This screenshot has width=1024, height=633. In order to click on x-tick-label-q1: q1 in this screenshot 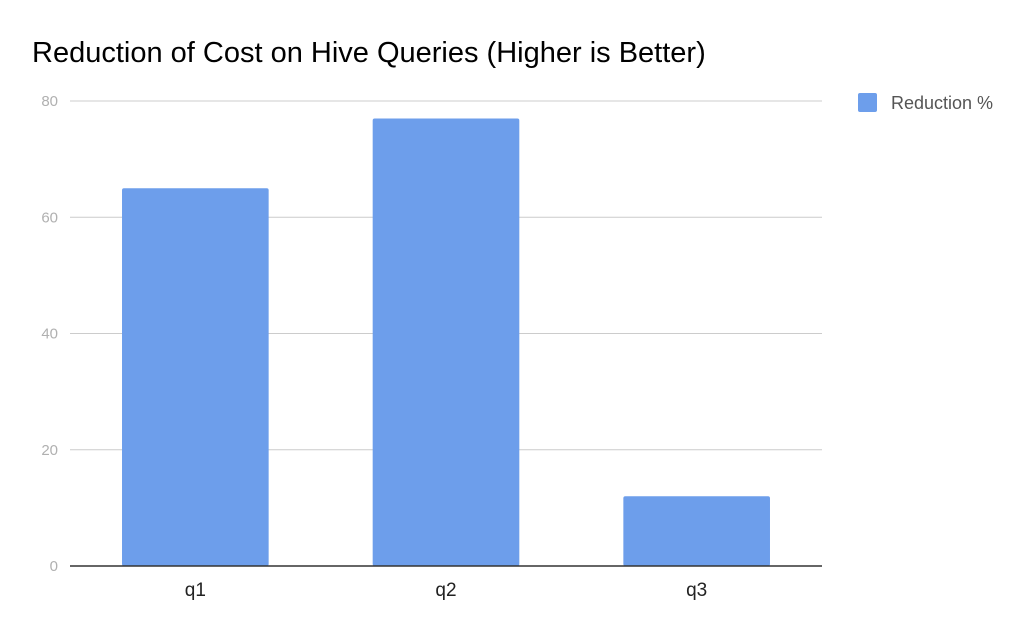, I will do `click(195, 590)`.